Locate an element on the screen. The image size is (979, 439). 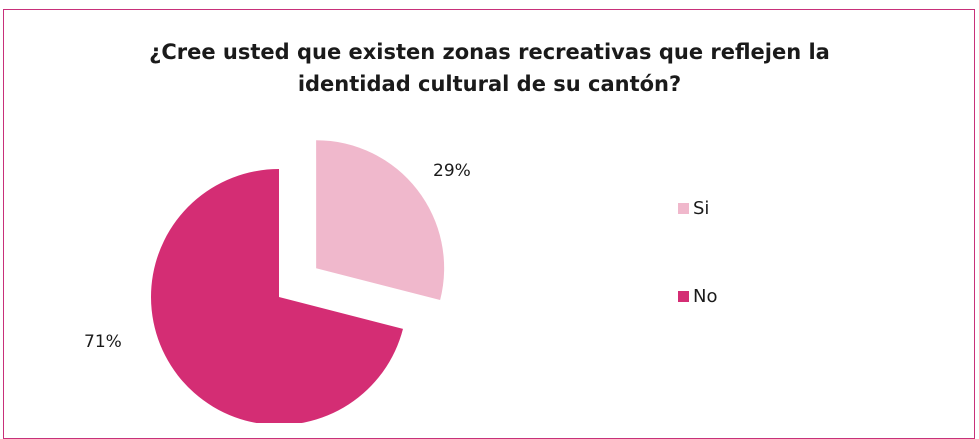
legend-swatch-si is located at coordinates (683, 208).